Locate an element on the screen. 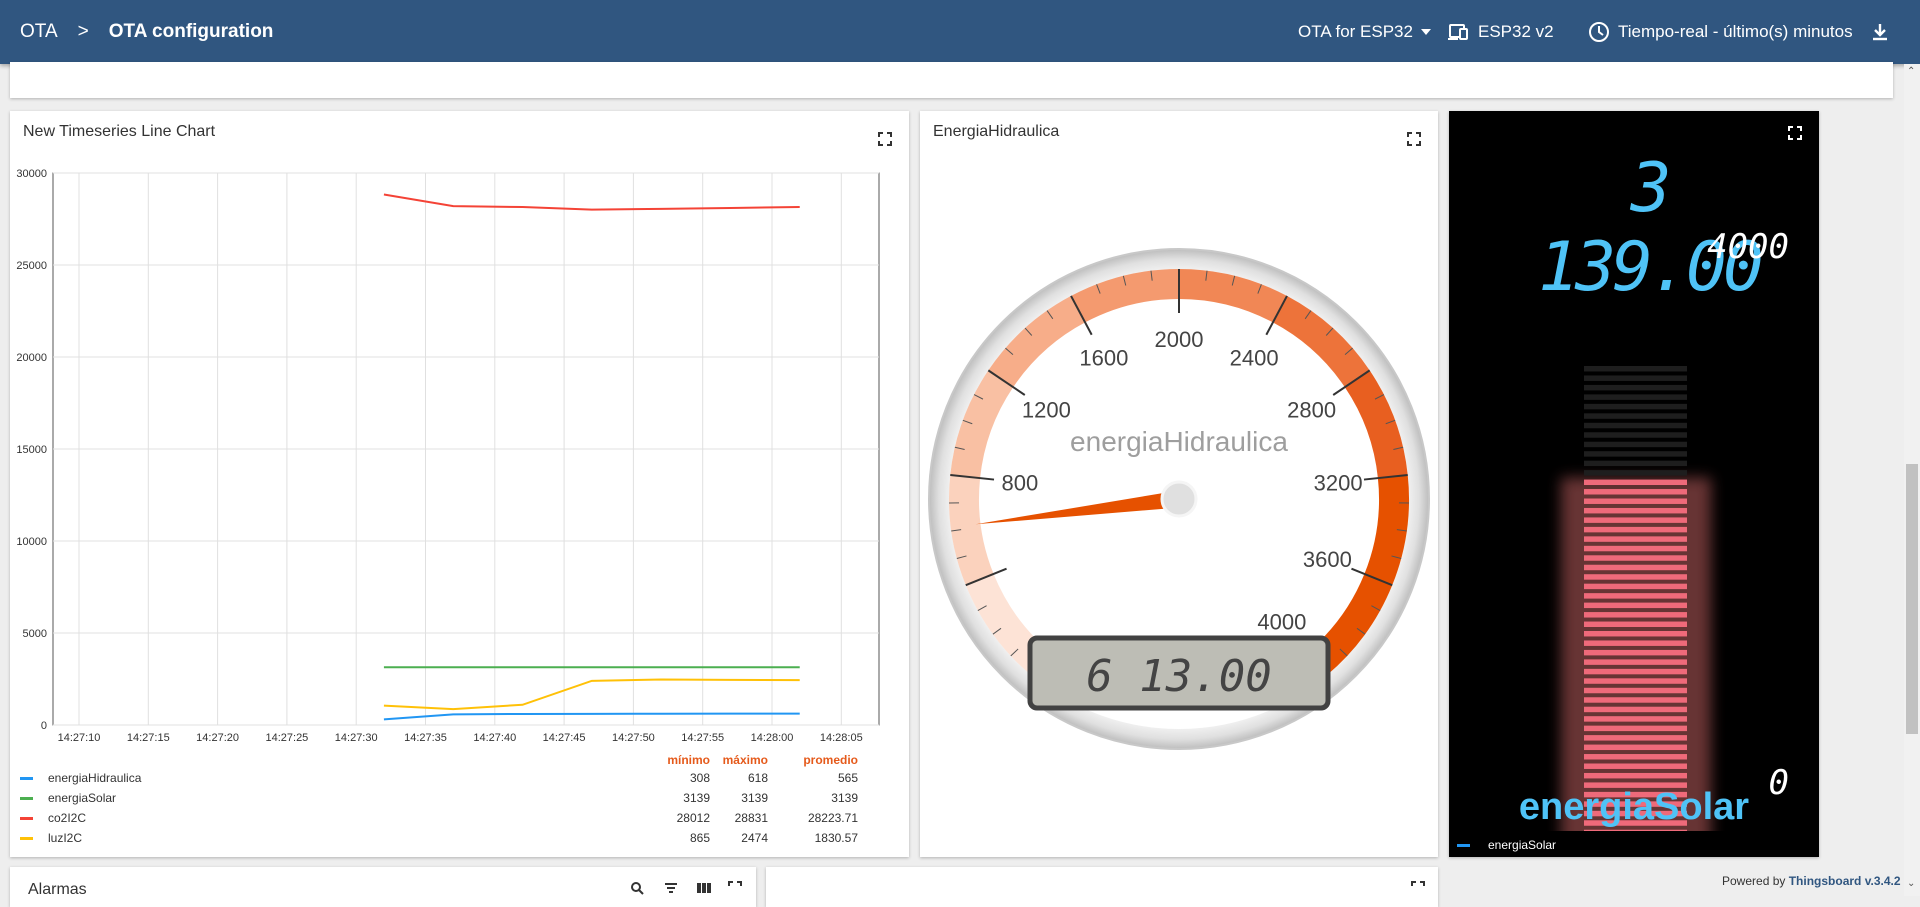  legend-row: energiaHidraulica 308 618 565 is located at coordinates (440, 778).